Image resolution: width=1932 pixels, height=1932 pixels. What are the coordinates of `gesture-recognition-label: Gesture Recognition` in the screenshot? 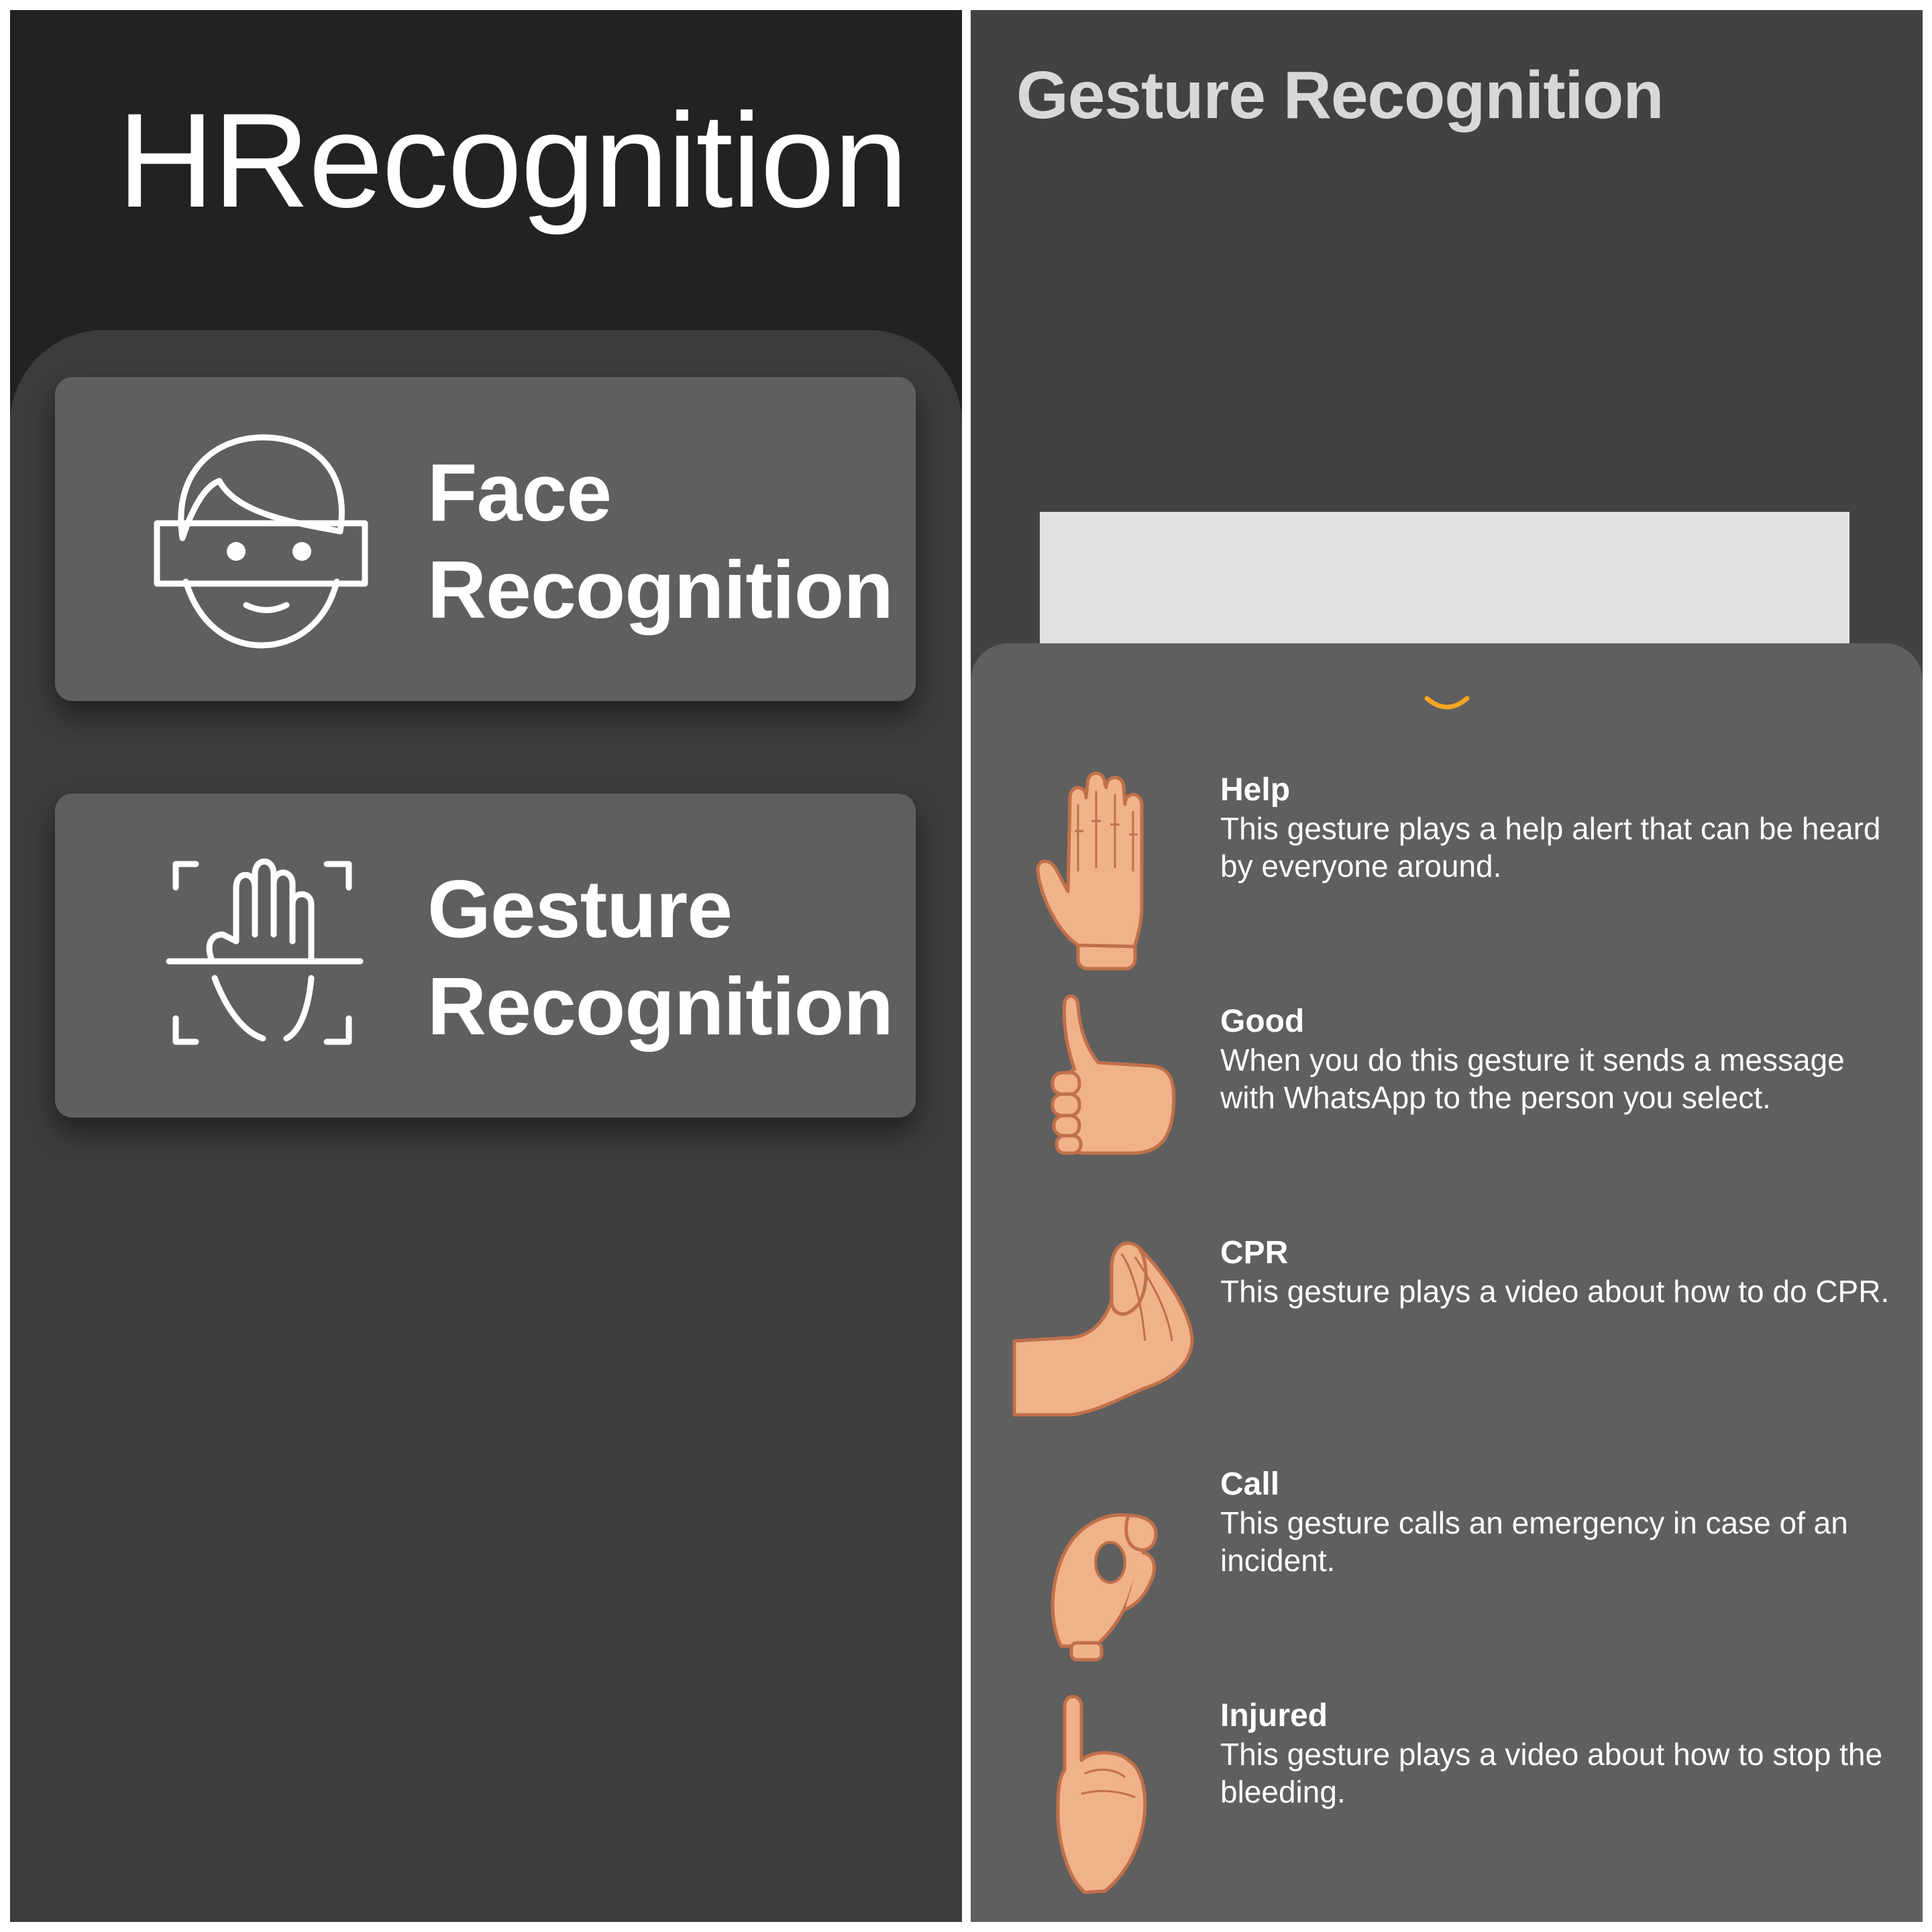 It's located at (660, 958).